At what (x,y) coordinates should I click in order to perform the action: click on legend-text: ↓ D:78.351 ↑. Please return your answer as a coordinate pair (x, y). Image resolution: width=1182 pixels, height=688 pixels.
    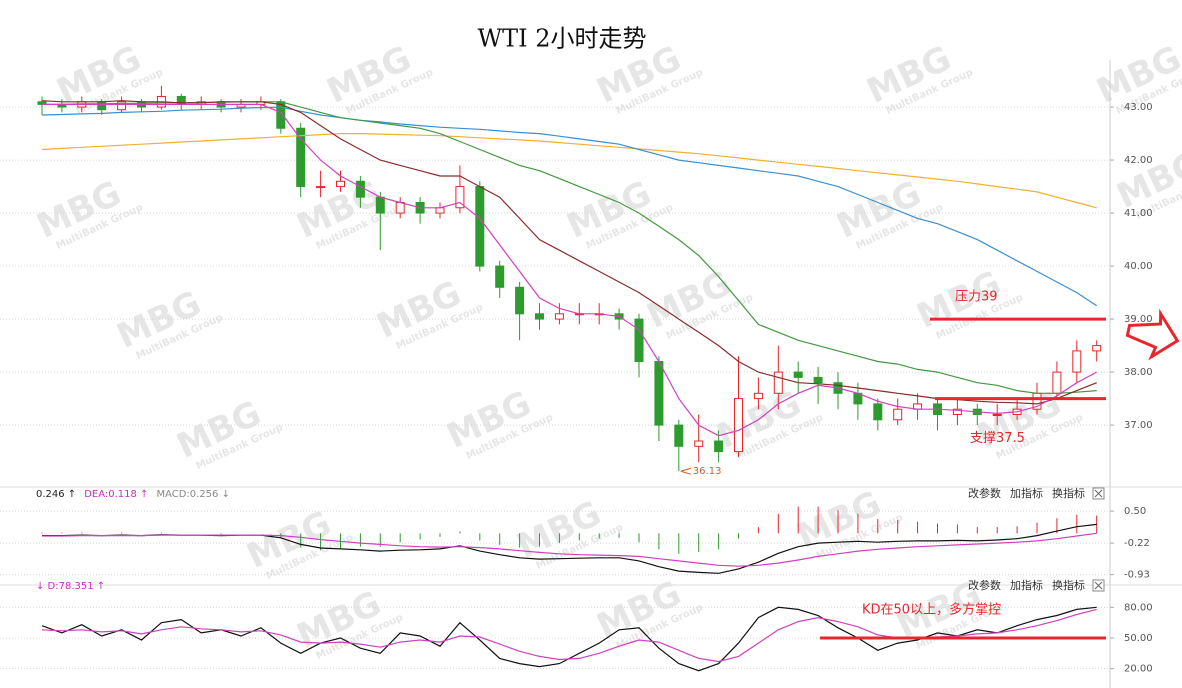
    Looking at the image, I should click on (70, 586).